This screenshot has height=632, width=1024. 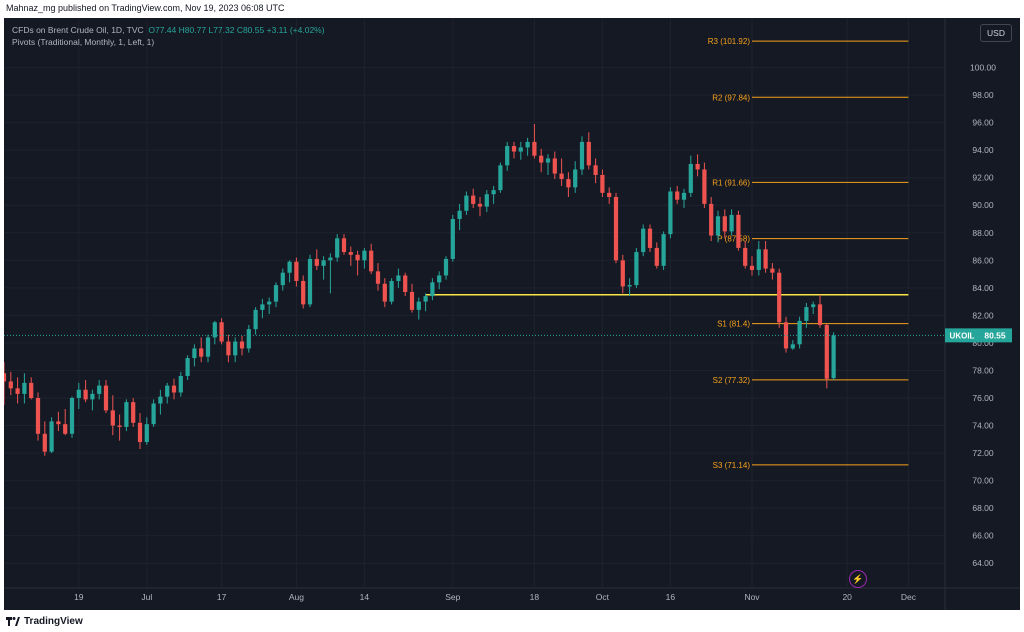 I want to click on legend-low: L77.32, so click(x=221, y=30).